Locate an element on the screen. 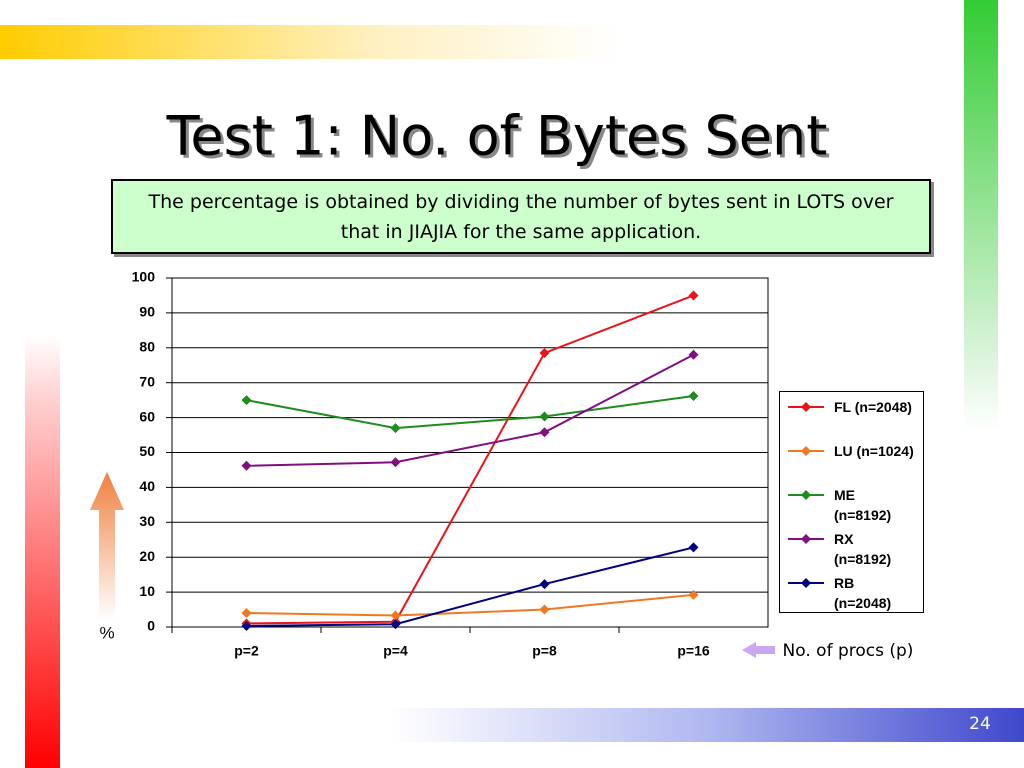 This screenshot has height=768, width=1024. legend-label: FL (n=2048) is located at coordinates (873, 407).